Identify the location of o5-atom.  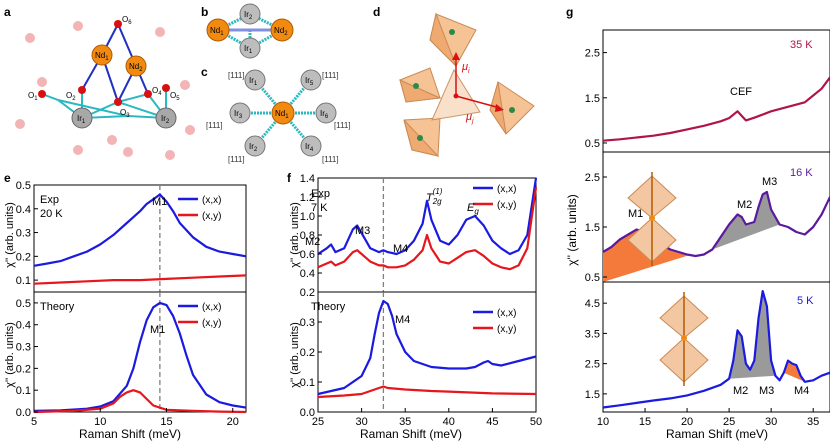
(166, 88).